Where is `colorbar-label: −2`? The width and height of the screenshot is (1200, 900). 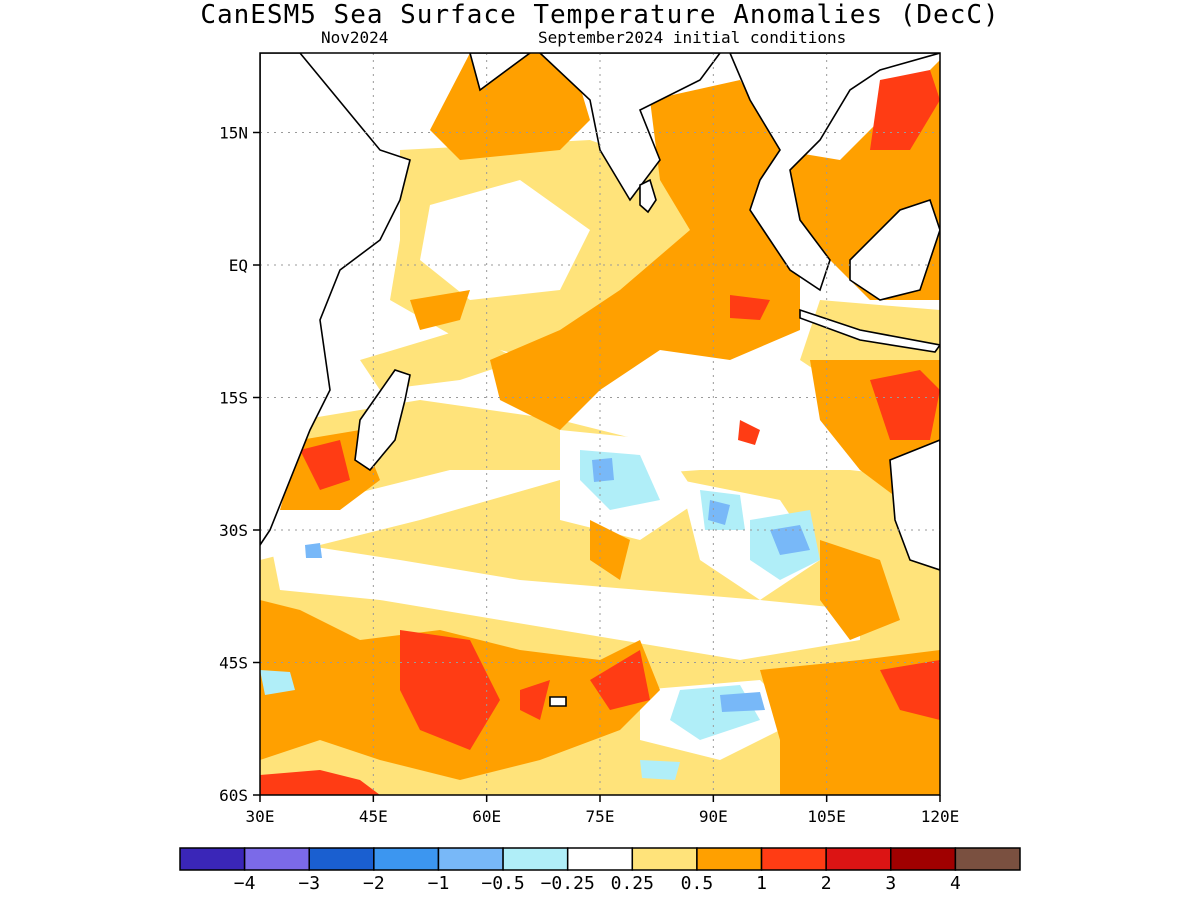 colorbar-label: −2 is located at coordinates (374, 883).